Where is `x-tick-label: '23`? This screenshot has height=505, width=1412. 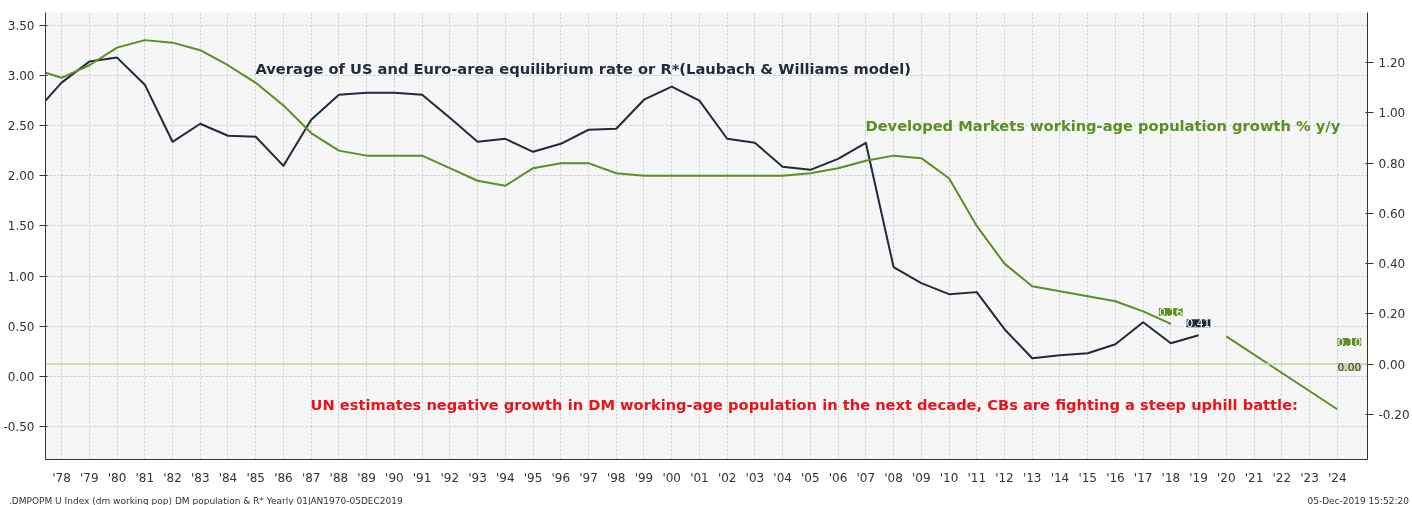 x-tick-label: '23 is located at coordinates (1309, 477).